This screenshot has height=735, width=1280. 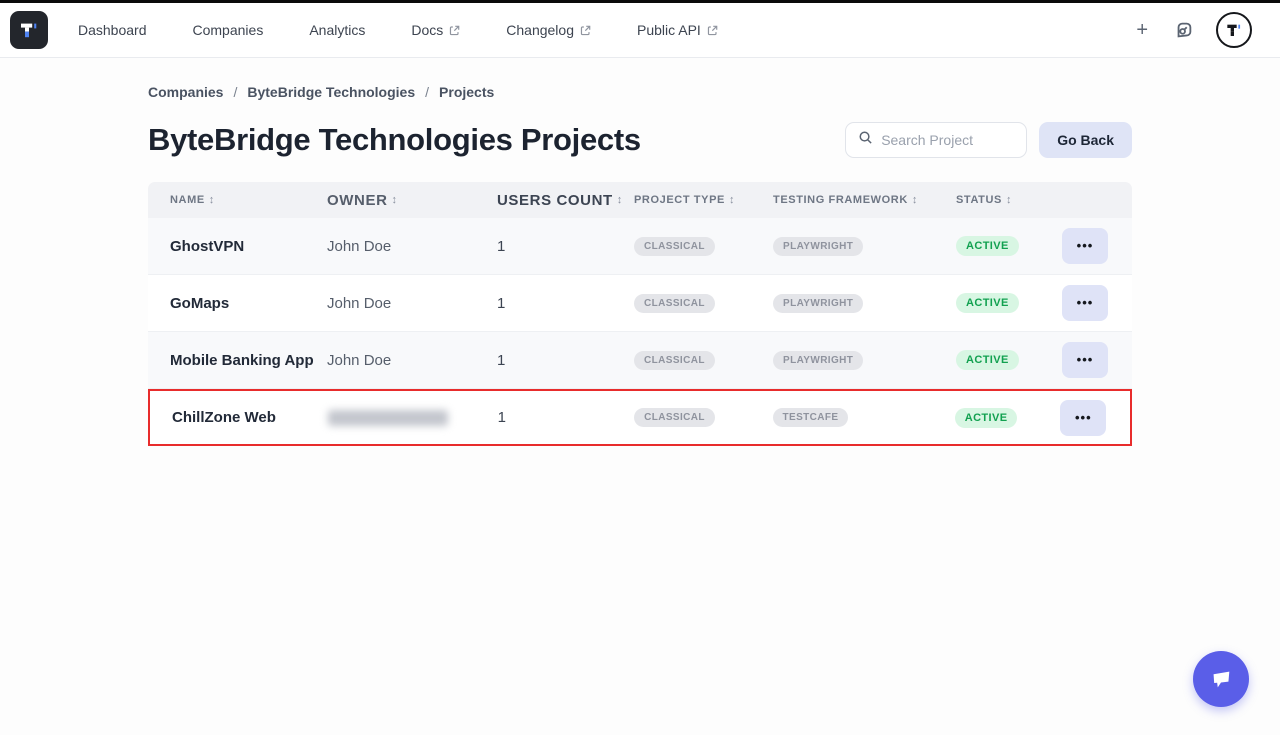 I want to click on redacted-owner-bar, so click(x=388, y=417).